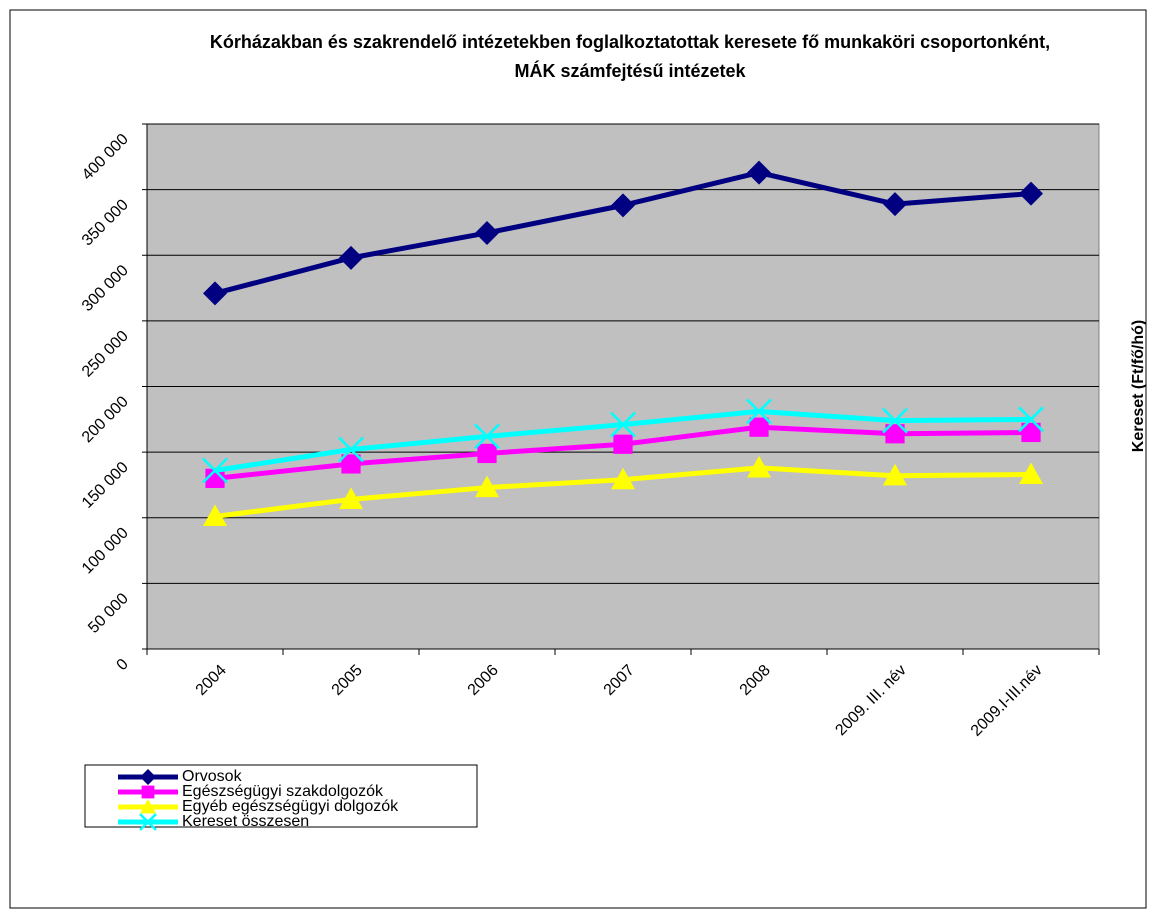 The image size is (1149, 916). What do you see at coordinates (245, 821) in the screenshot?
I see `legend-label: Kereset összesen` at bounding box center [245, 821].